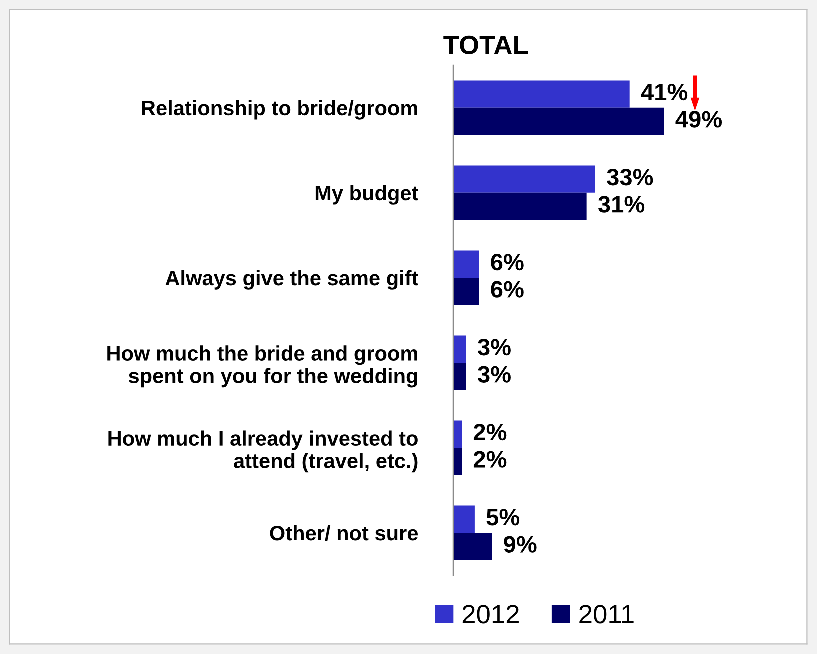  Describe the element at coordinates (699, 119) in the screenshot. I see `data-label: 49%` at that location.